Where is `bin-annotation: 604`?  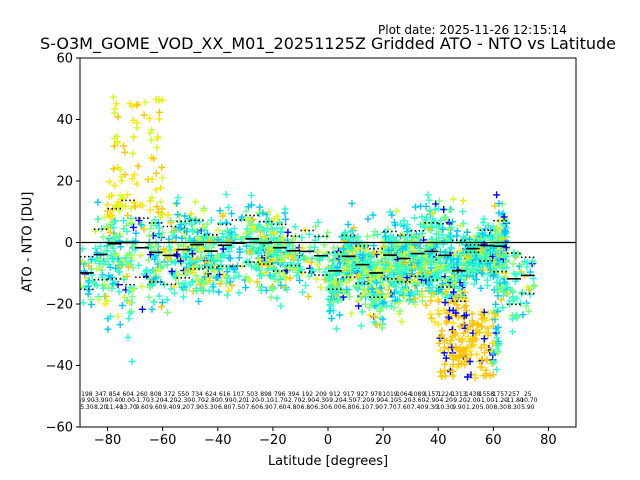
bin-annotation: 604 is located at coordinates (128, 394).